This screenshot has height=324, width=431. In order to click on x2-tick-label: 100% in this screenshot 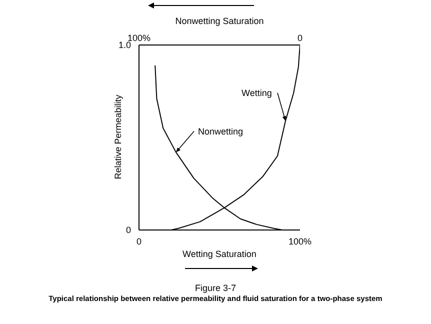, I will do `click(139, 38)`.